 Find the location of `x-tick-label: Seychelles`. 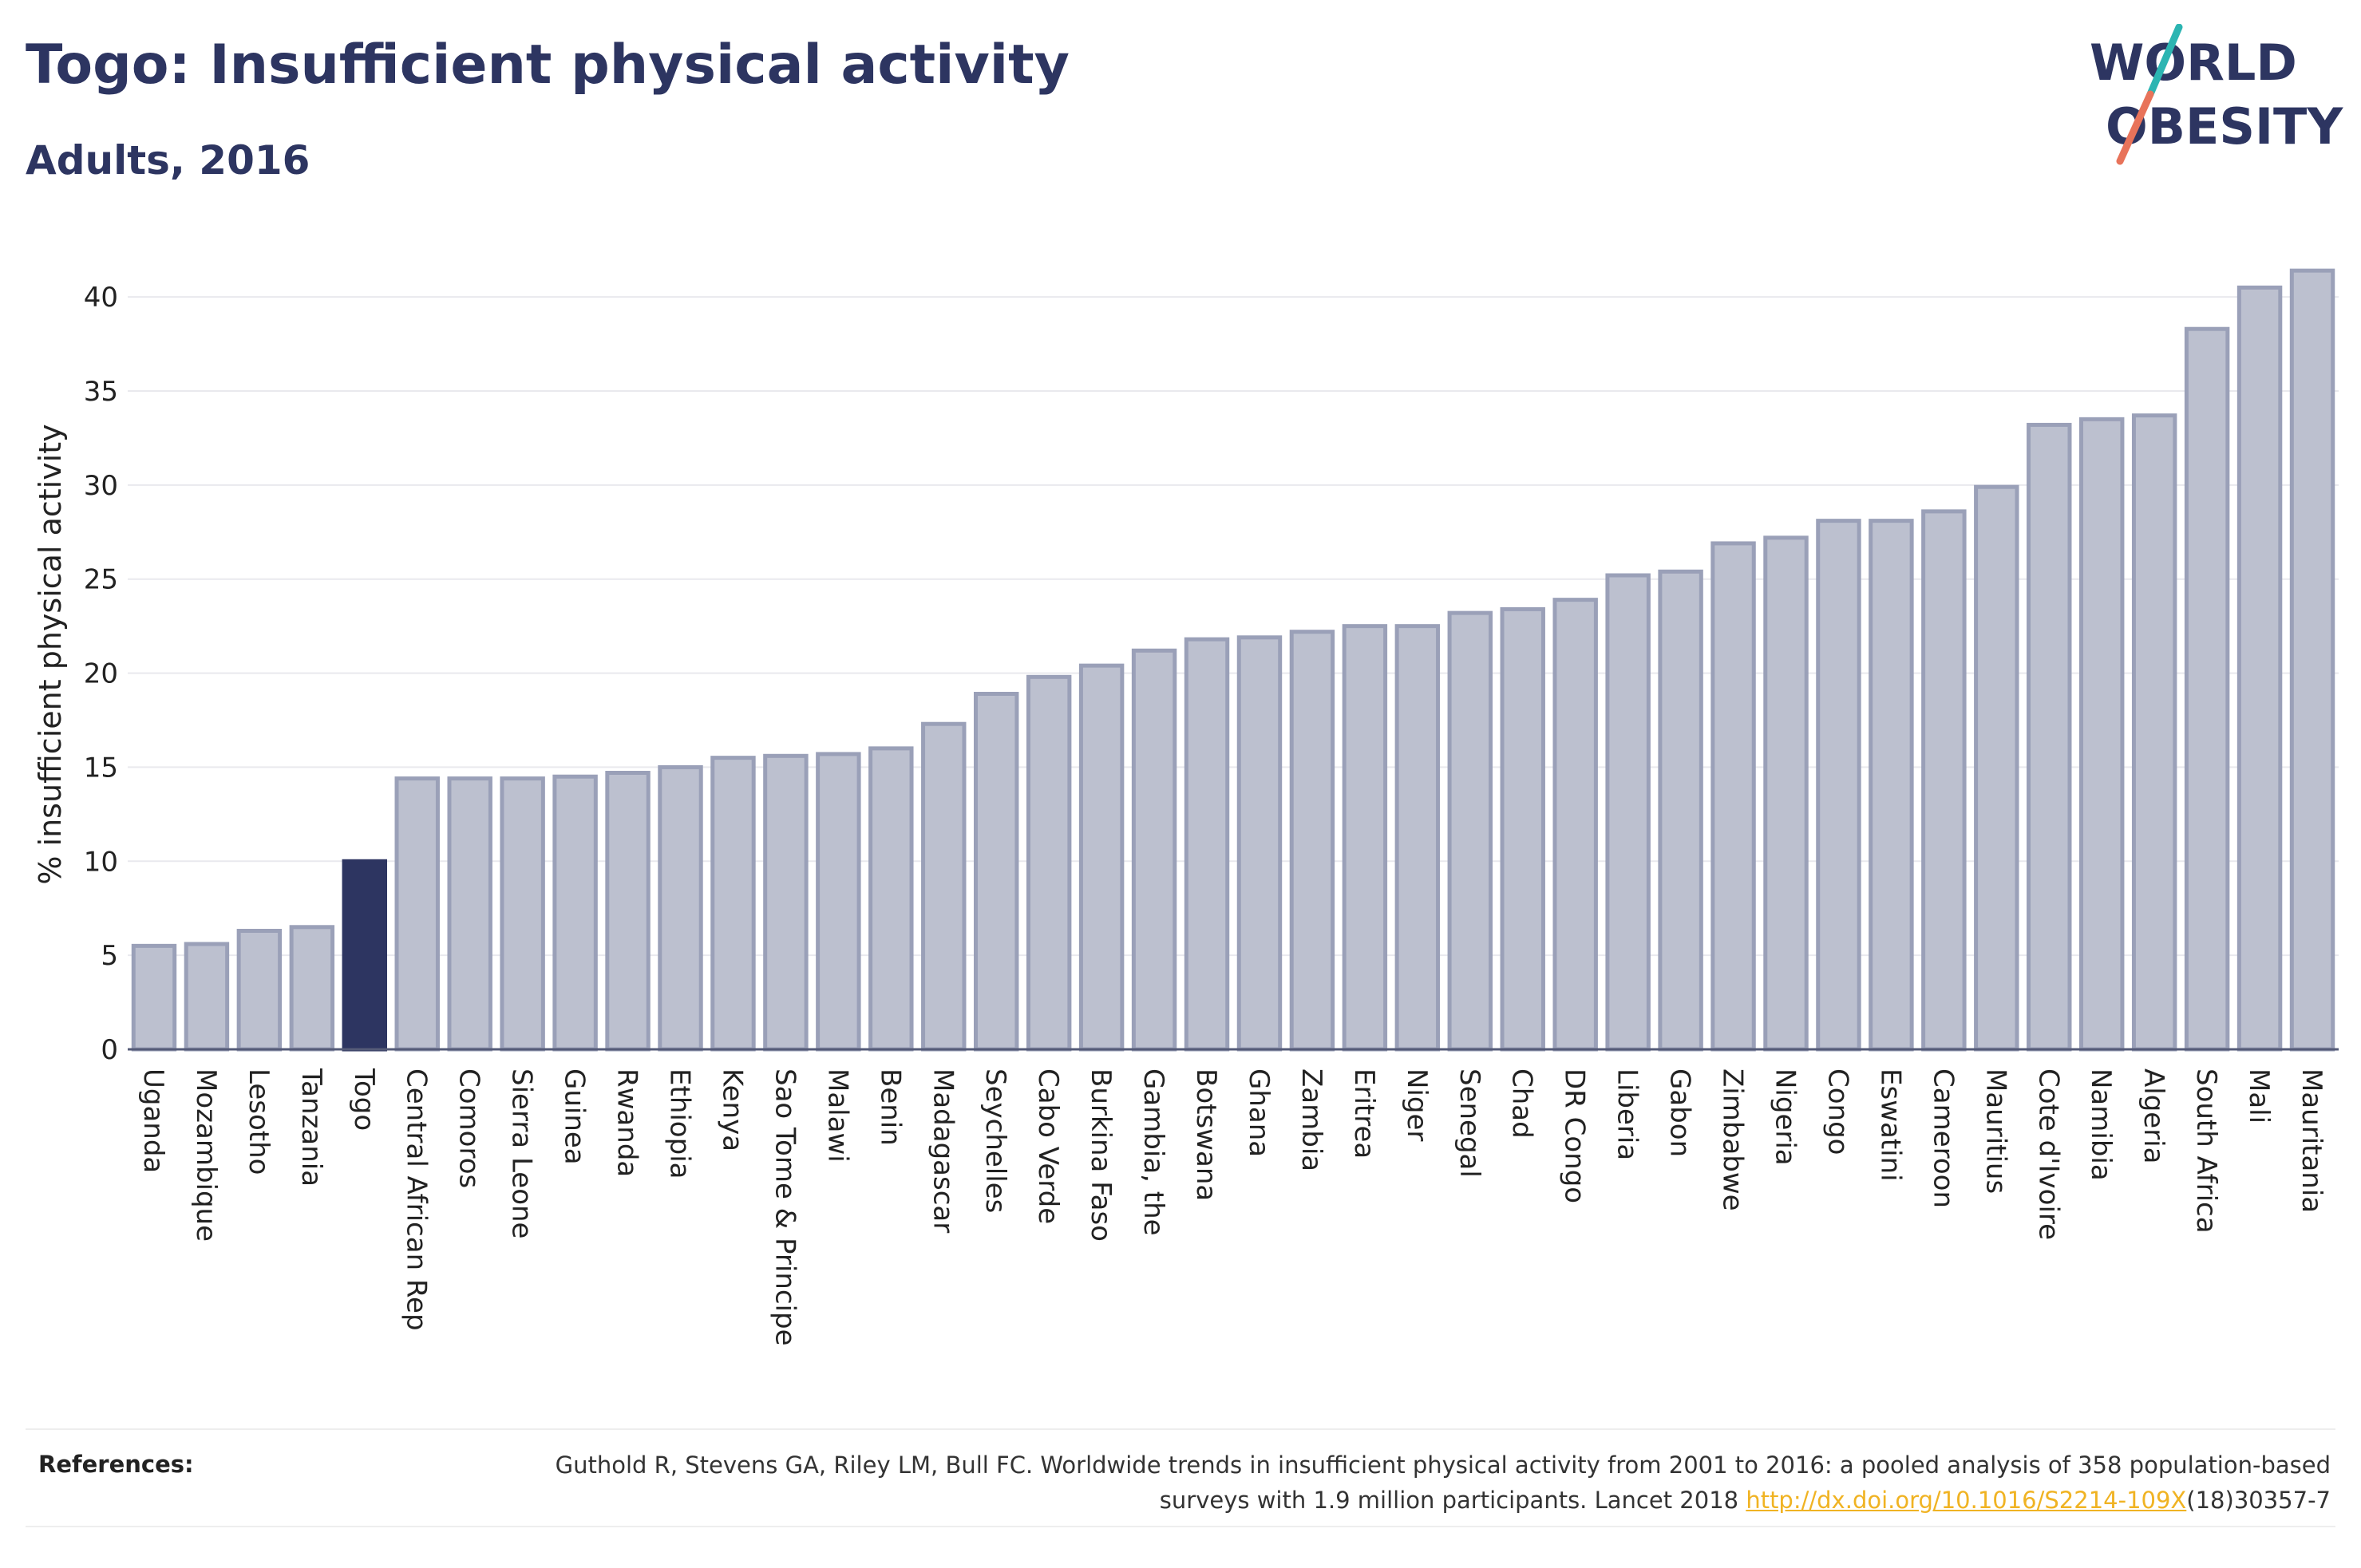

x-tick-label: Seychelles is located at coordinates (995, 1140).